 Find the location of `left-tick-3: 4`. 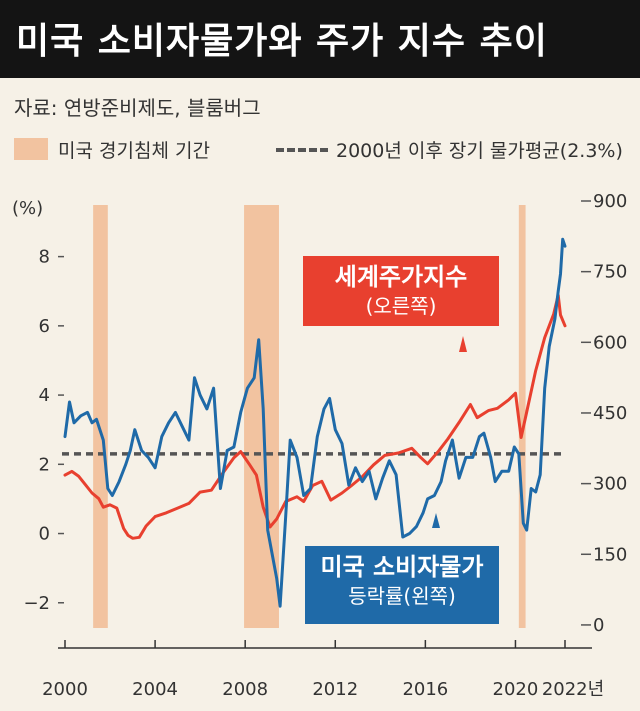

left-tick-3: 4 is located at coordinates (44, 395).